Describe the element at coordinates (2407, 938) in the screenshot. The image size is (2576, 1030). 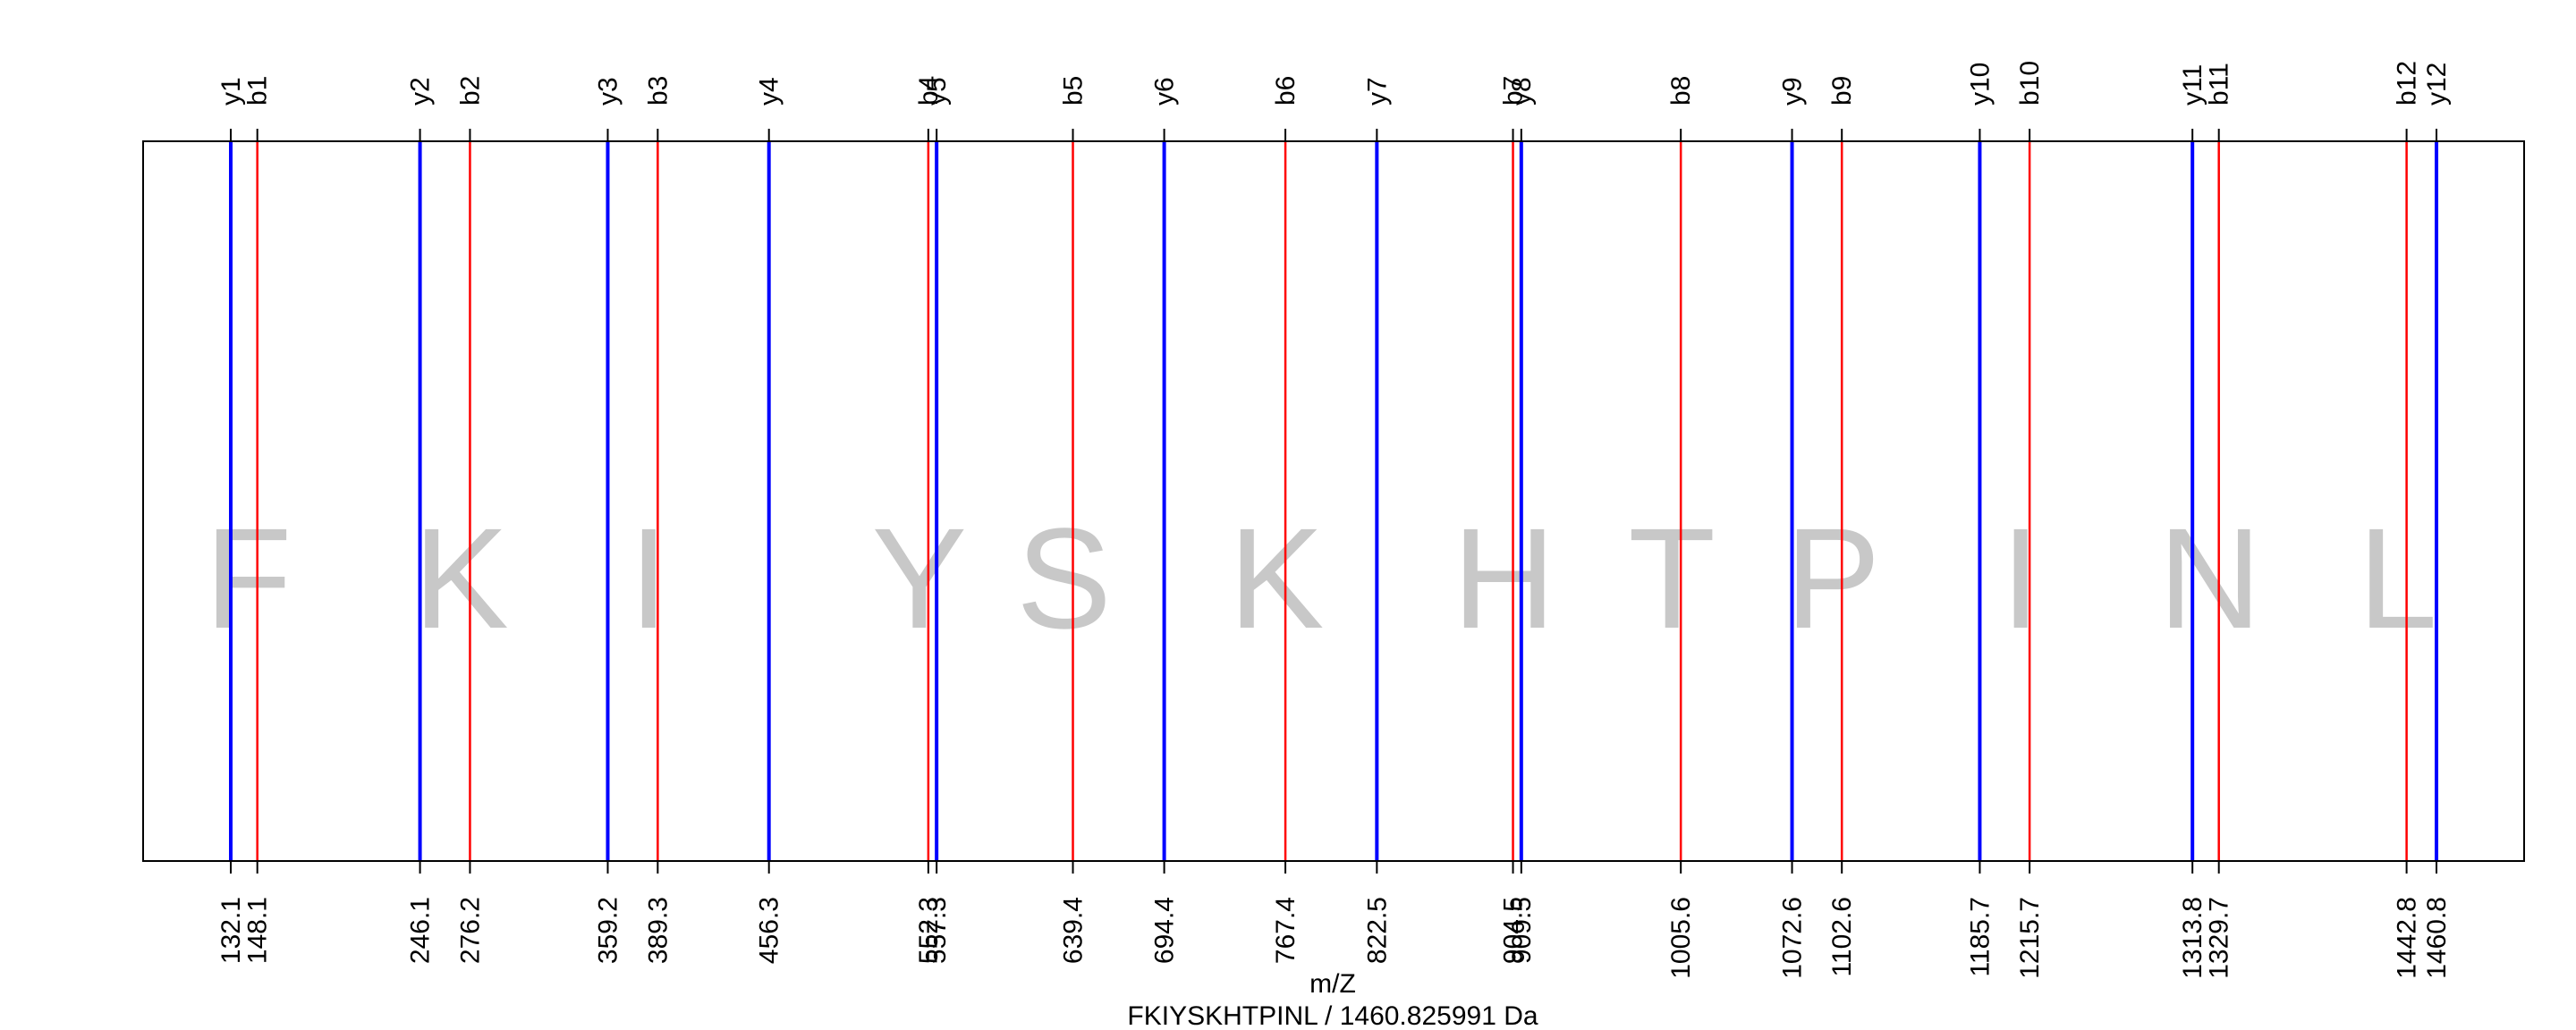
I see `mz-tick-label: 1442.8` at that location.